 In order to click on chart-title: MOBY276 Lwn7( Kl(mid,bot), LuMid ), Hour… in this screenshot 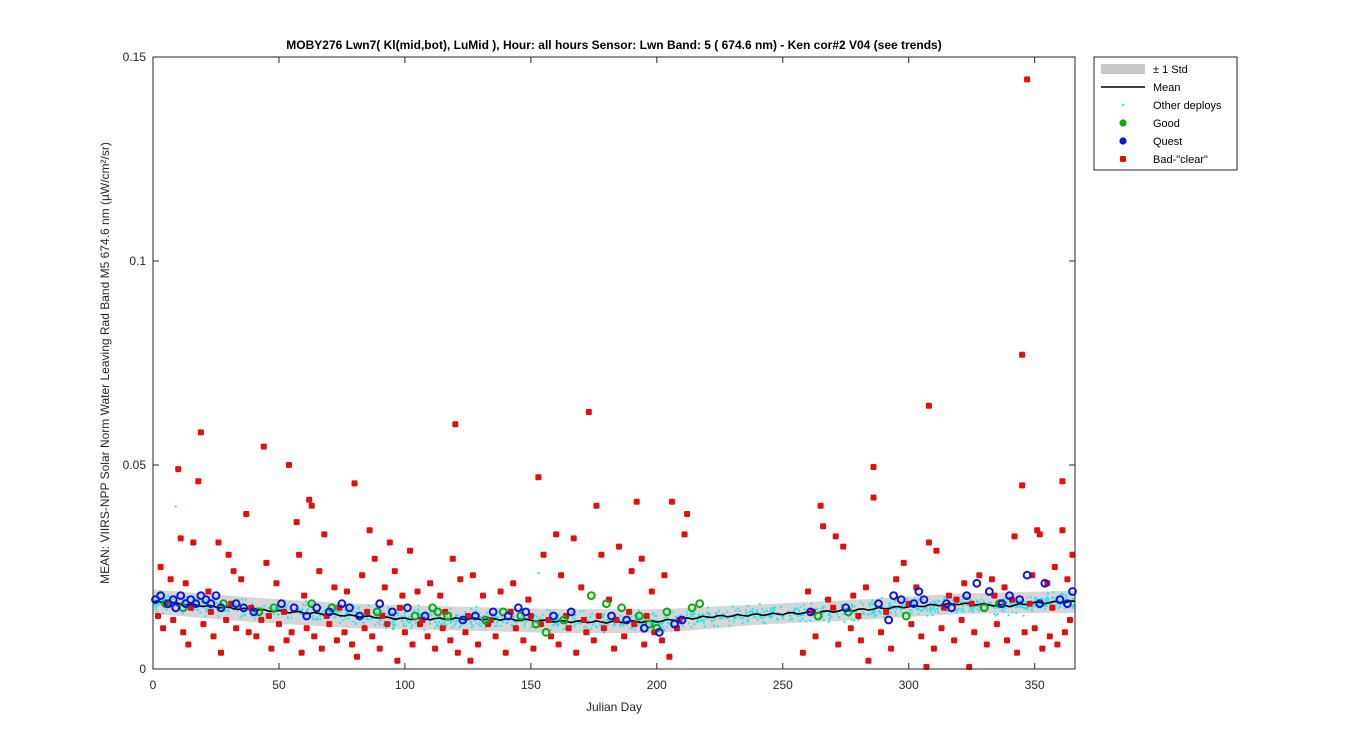, I will do `click(613, 45)`.